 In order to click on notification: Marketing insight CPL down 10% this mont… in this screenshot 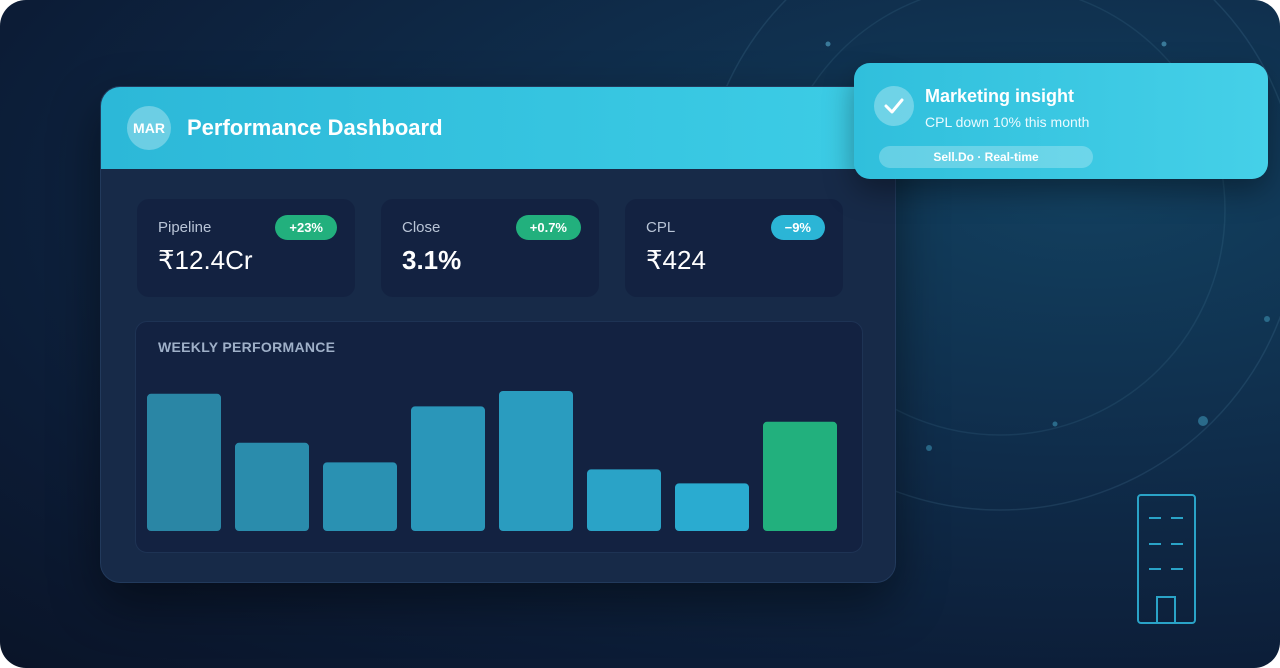, I will do `click(1061, 121)`.